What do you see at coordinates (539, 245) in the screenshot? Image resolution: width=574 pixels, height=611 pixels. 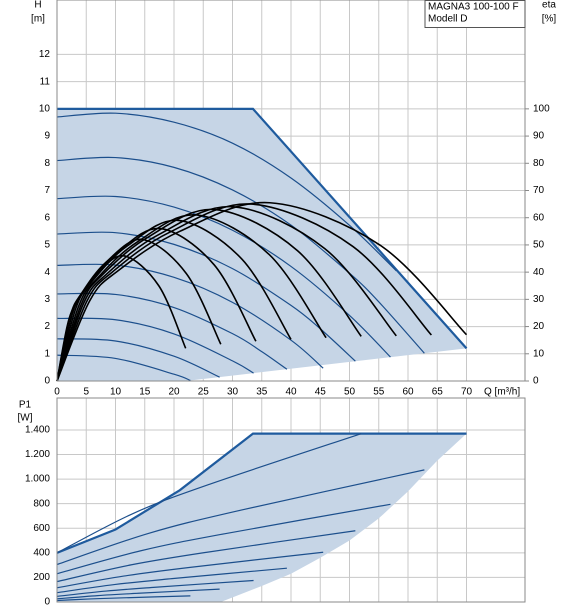 I see `y2-tick-label: 50` at bounding box center [539, 245].